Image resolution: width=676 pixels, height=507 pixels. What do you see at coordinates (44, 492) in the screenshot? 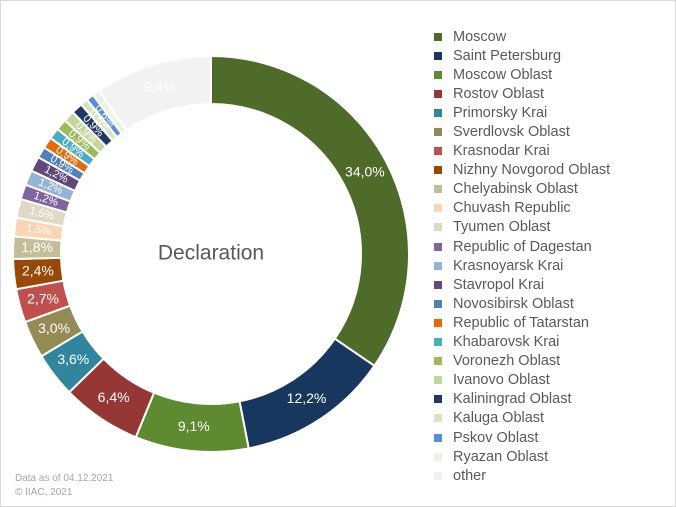
I see `footnote-copyright: © IIAC, 2021` at bounding box center [44, 492].